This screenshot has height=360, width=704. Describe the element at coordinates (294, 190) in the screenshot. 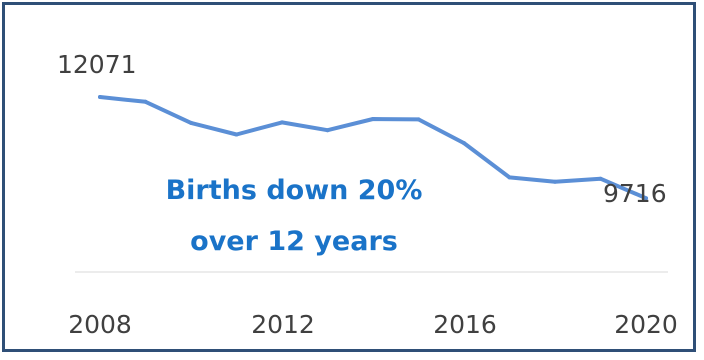

I see `annotation-line-1: Births down 20%` at that location.